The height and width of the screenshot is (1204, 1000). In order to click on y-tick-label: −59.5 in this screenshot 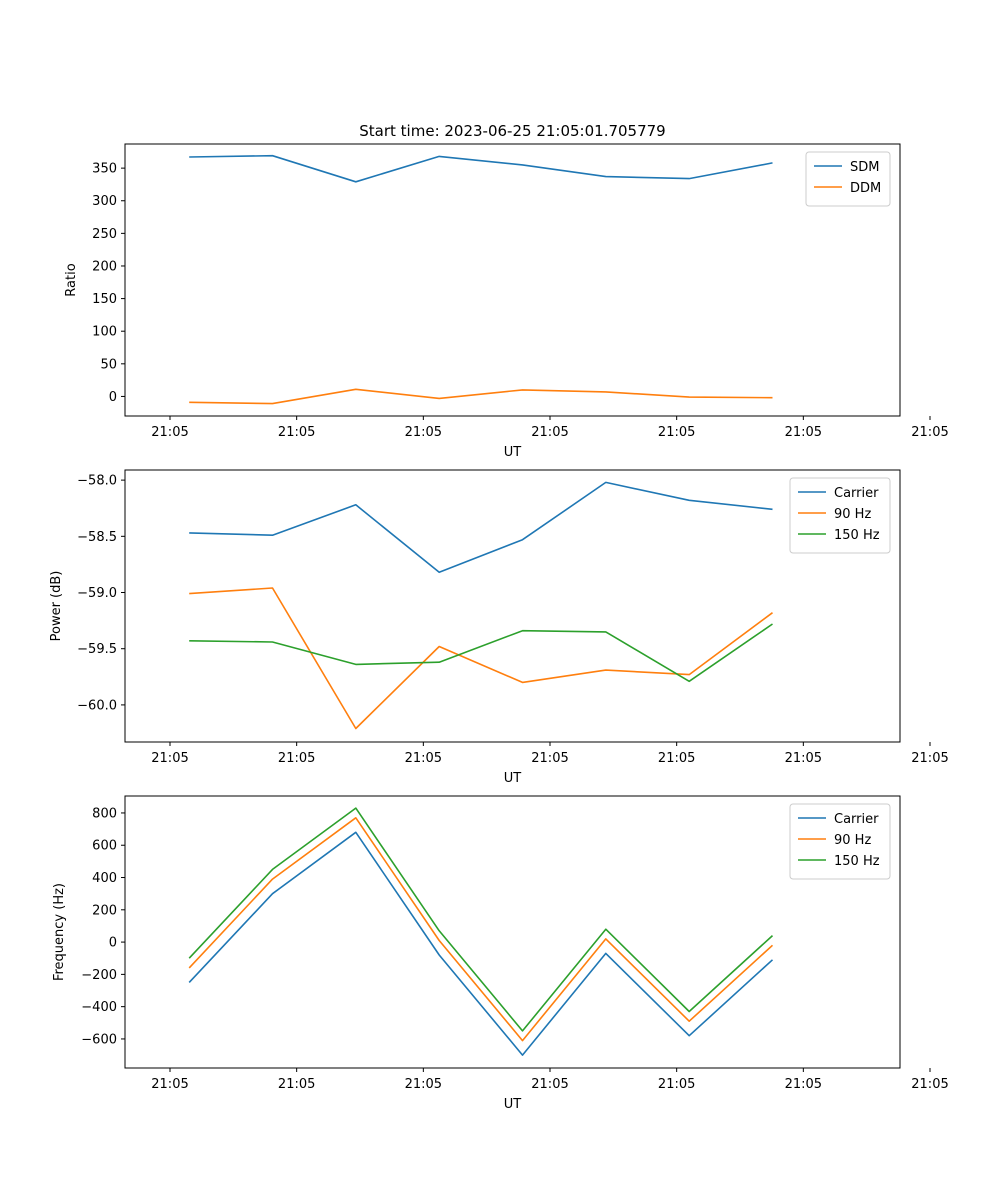, I will do `click(97, 649)`.